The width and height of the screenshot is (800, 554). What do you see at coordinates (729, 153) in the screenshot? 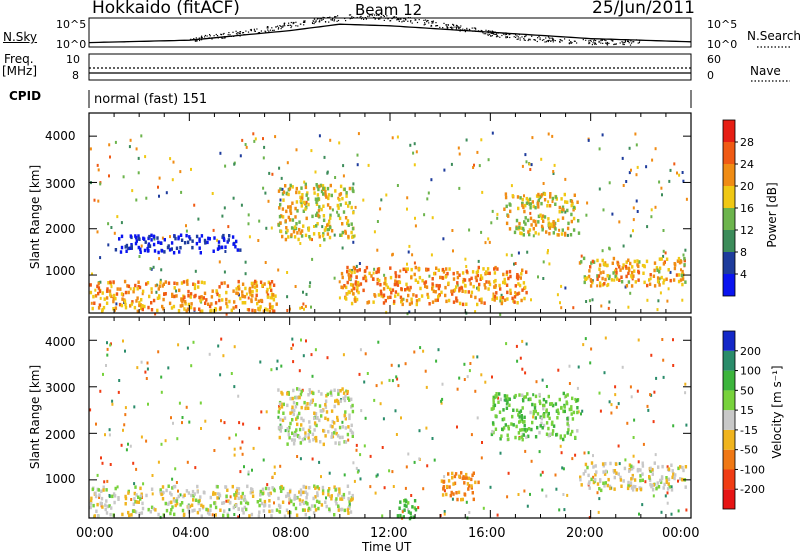
I see `power-colorbar-swatch` at bounding box center [729, 153].